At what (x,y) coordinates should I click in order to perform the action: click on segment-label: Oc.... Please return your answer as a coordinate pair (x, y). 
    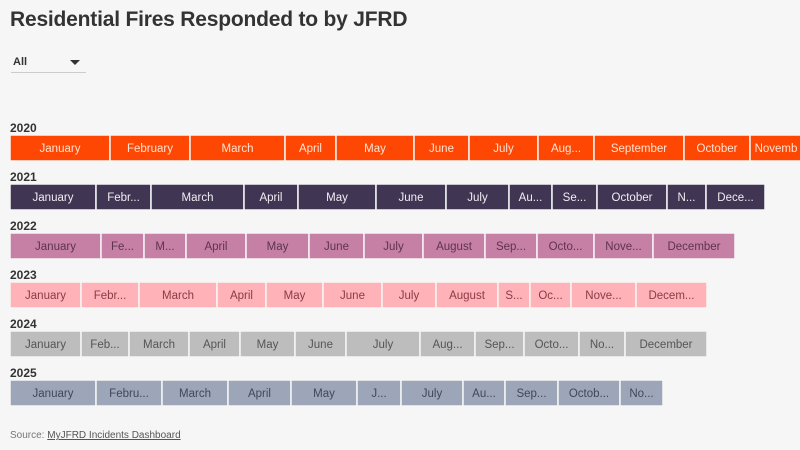
    Looking at the image, I should click on (550, 296).